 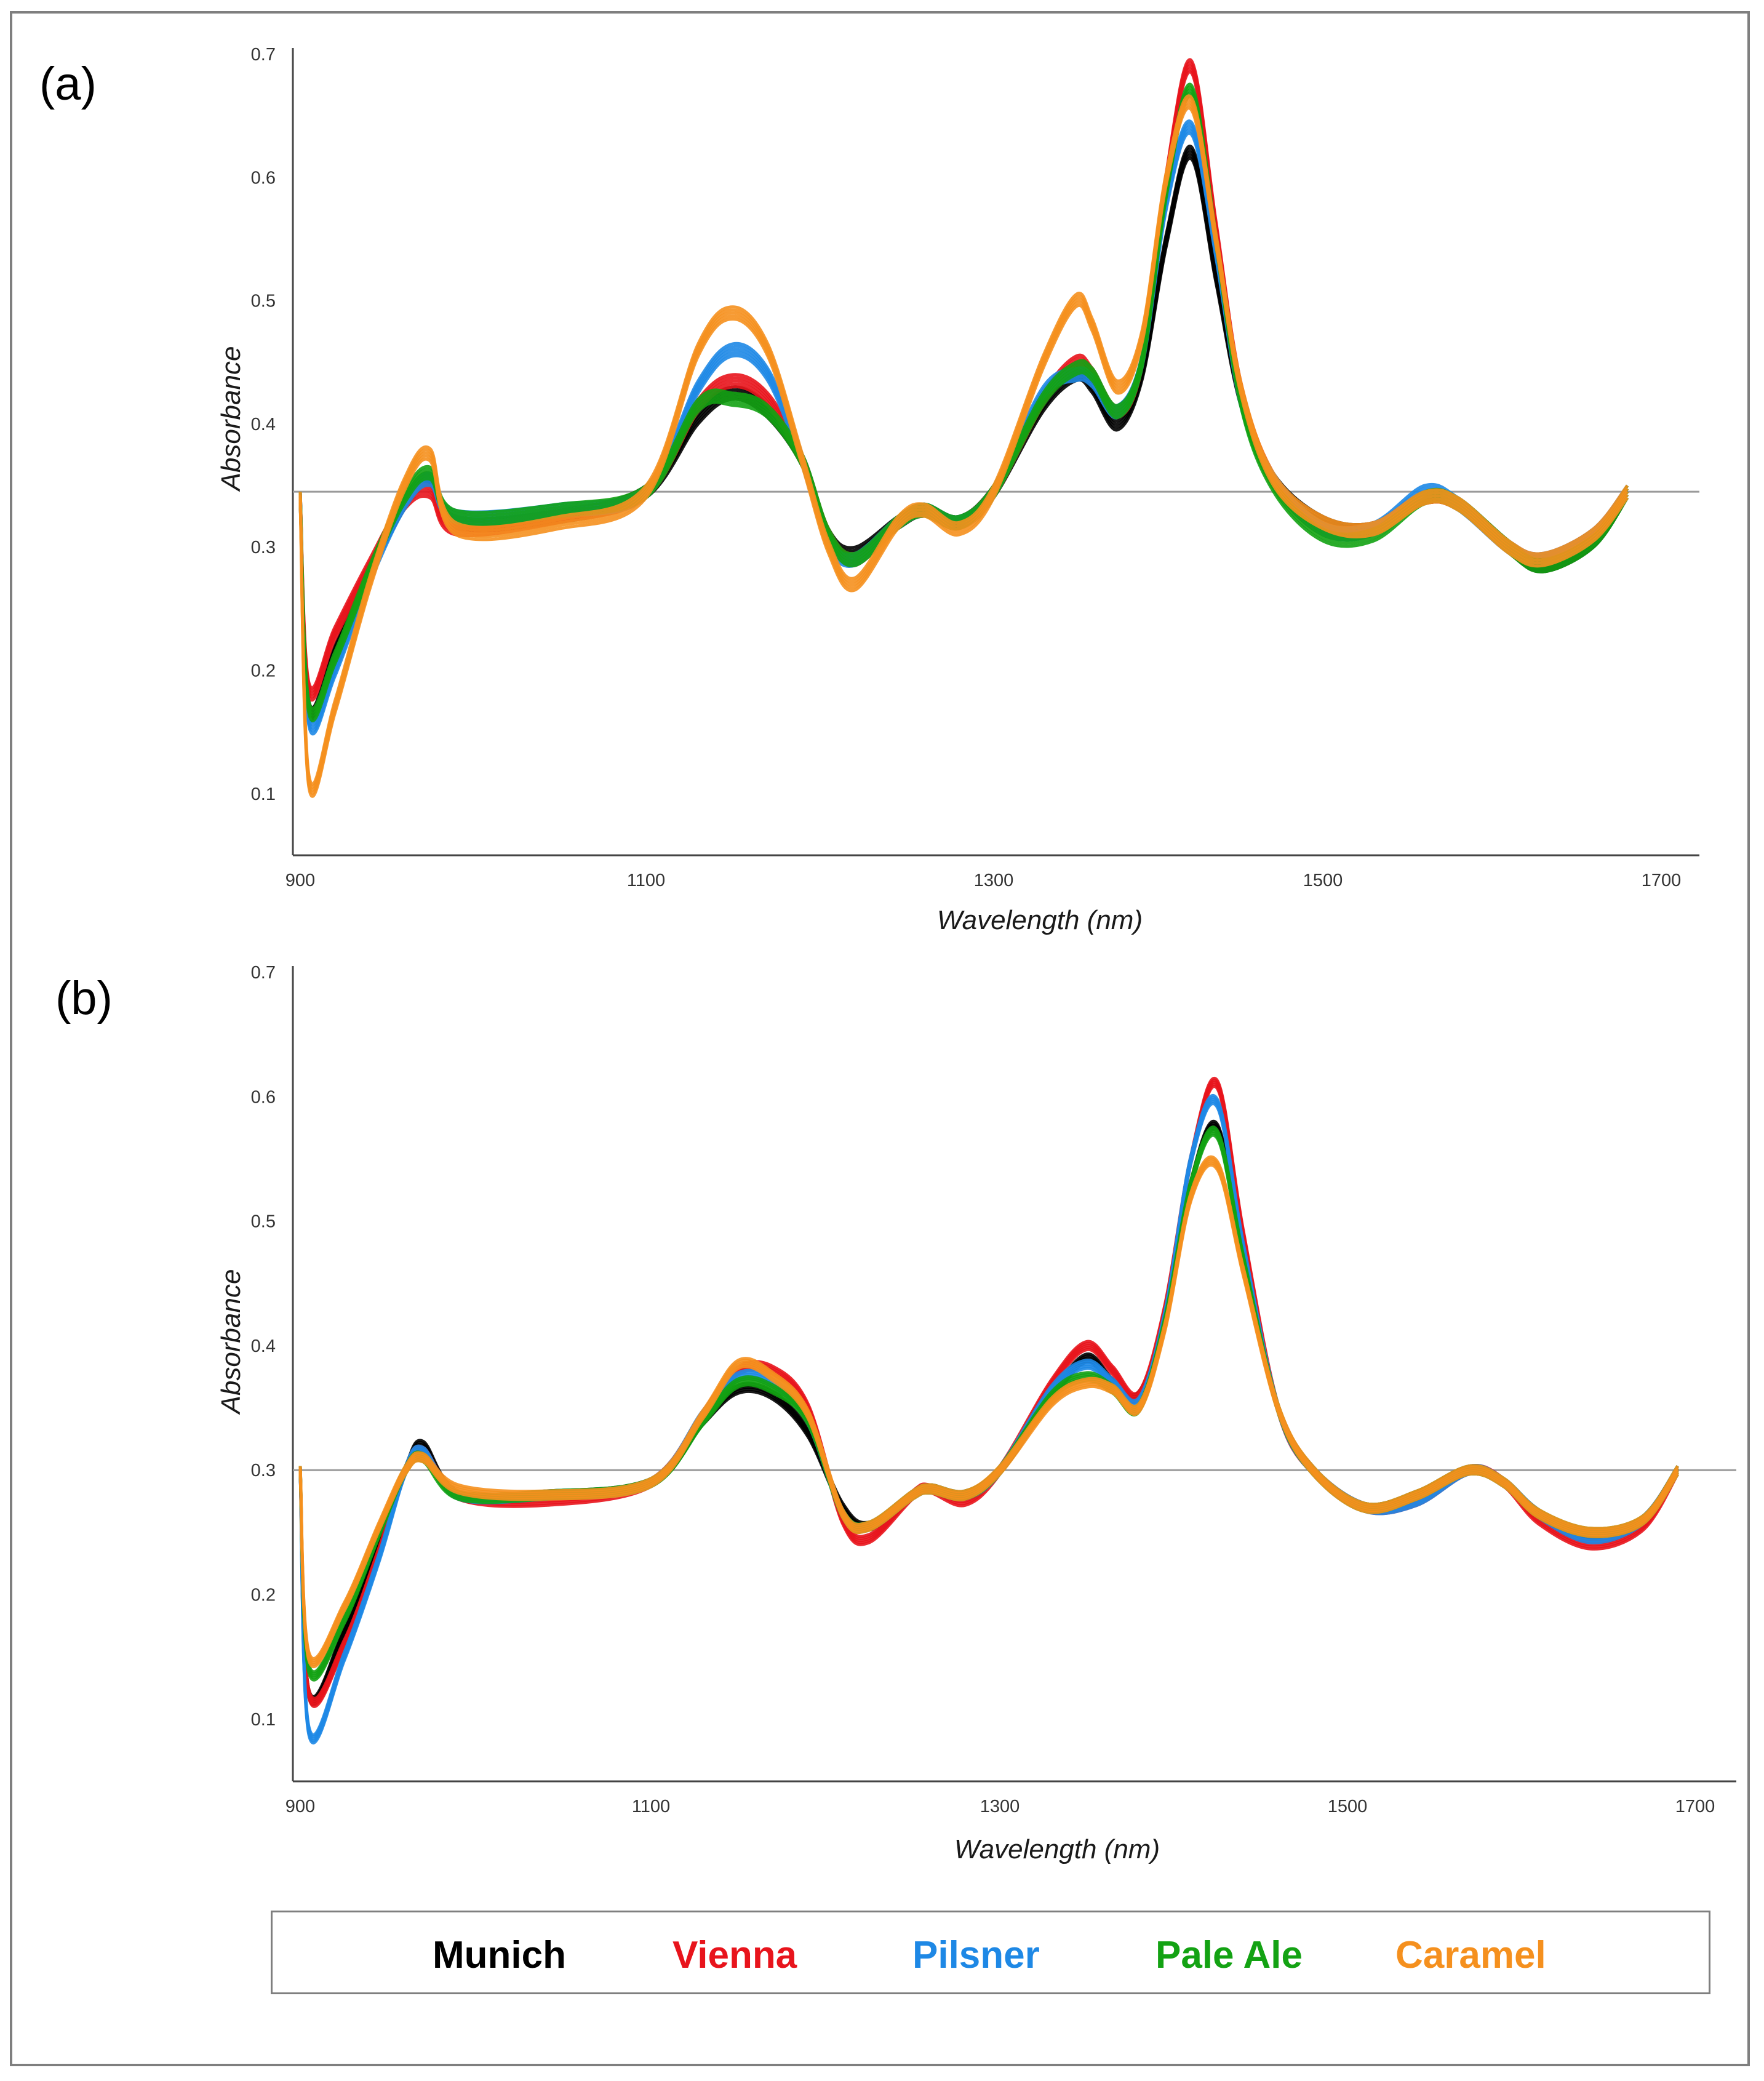 I want to click on y-axis-title-b: Absorbance, so click(x=231, y=1343).